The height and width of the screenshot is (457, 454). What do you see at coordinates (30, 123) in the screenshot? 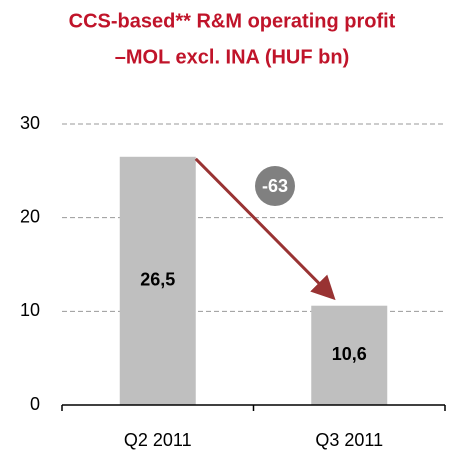
I see `y-tick-label: 30` at bounding box center [30, 123].